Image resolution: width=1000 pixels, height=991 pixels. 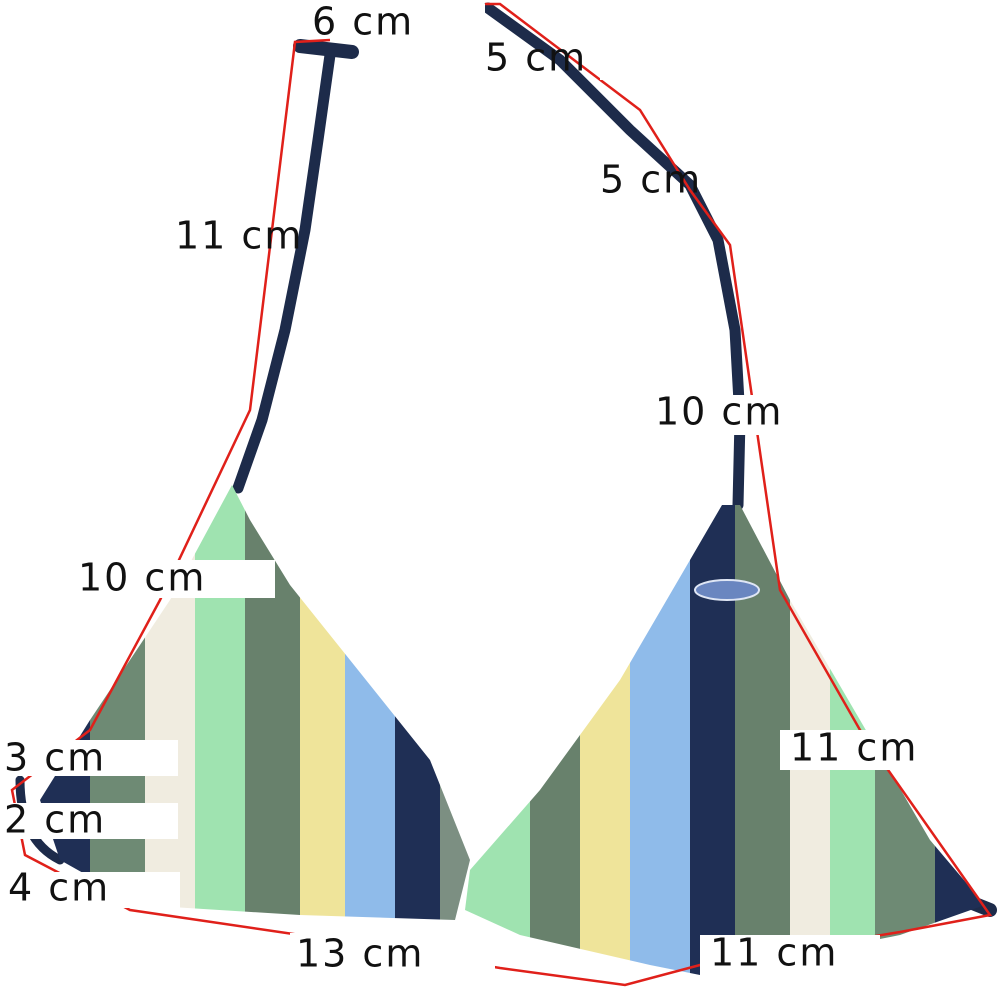 What do you see at coordinates (59, 888) in the screenshot?
I see `measure-label: 4 cm` at bounding box center [59, 888].